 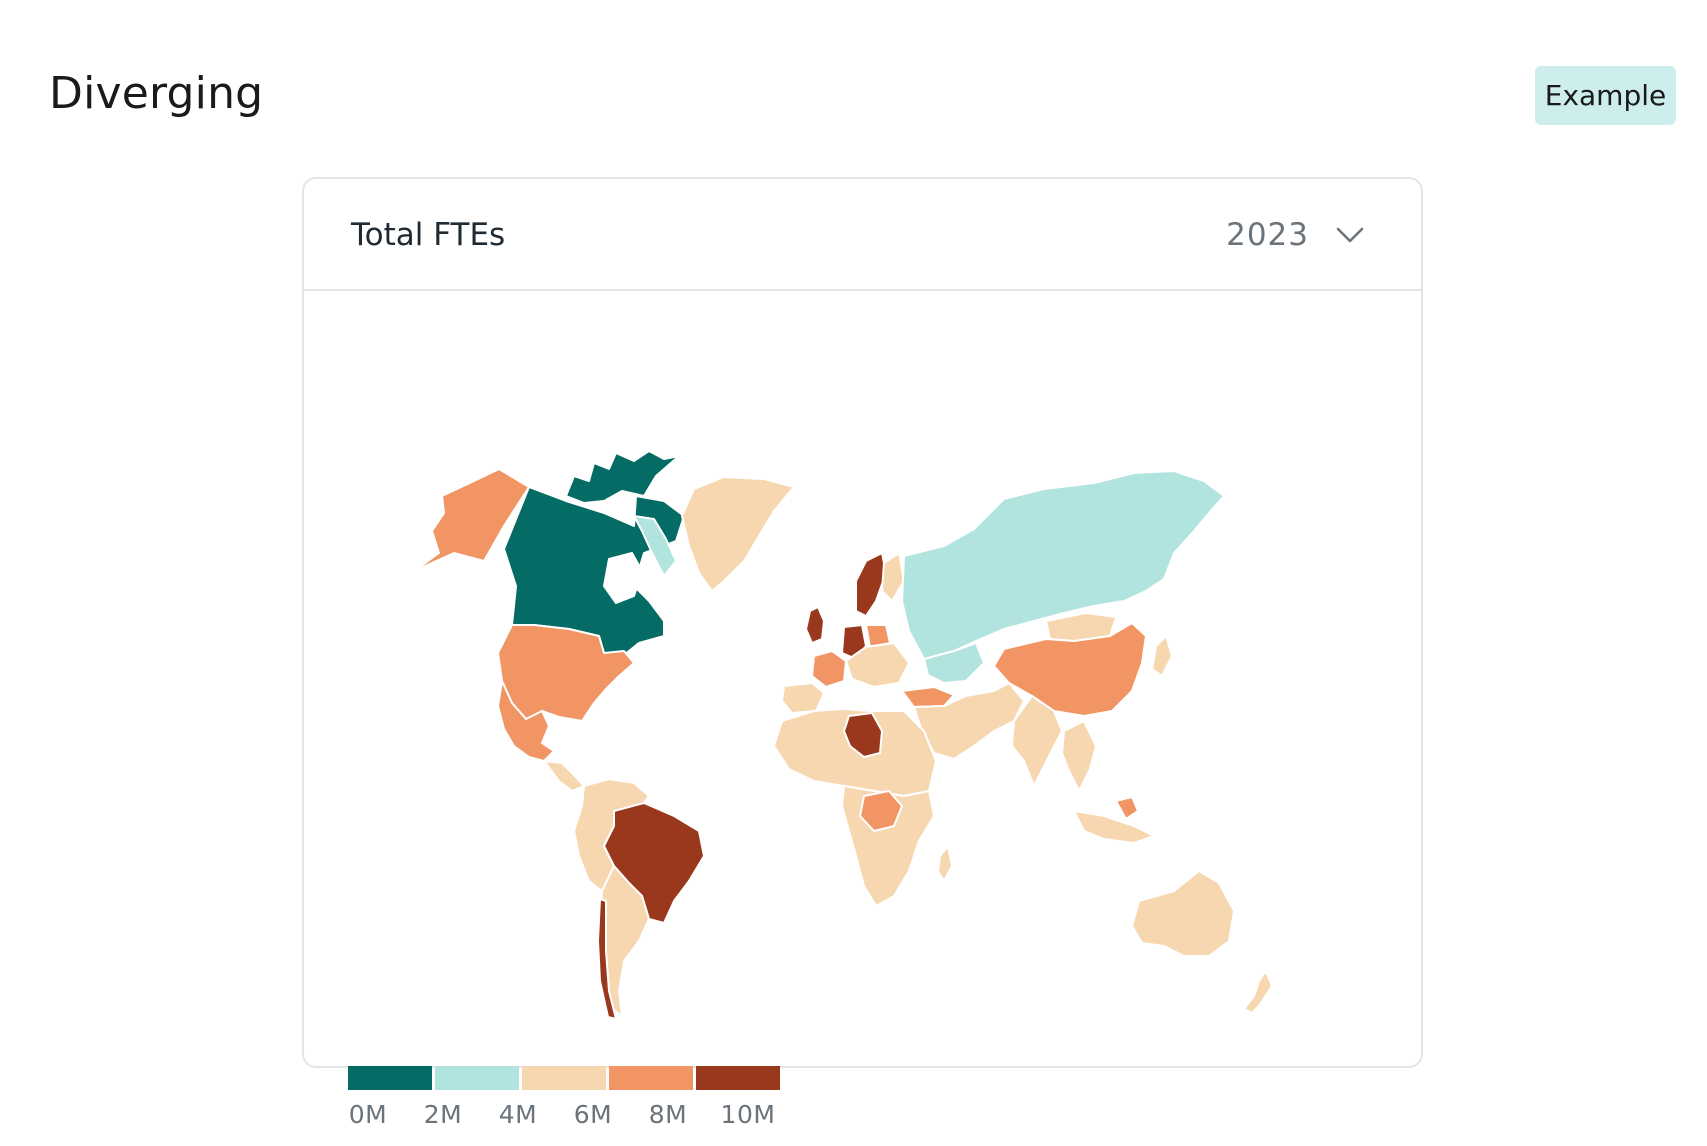 What do you see at coordinates (815, 625) in the screenshot?
I see `region-uk` at bounding box center [815, 625].